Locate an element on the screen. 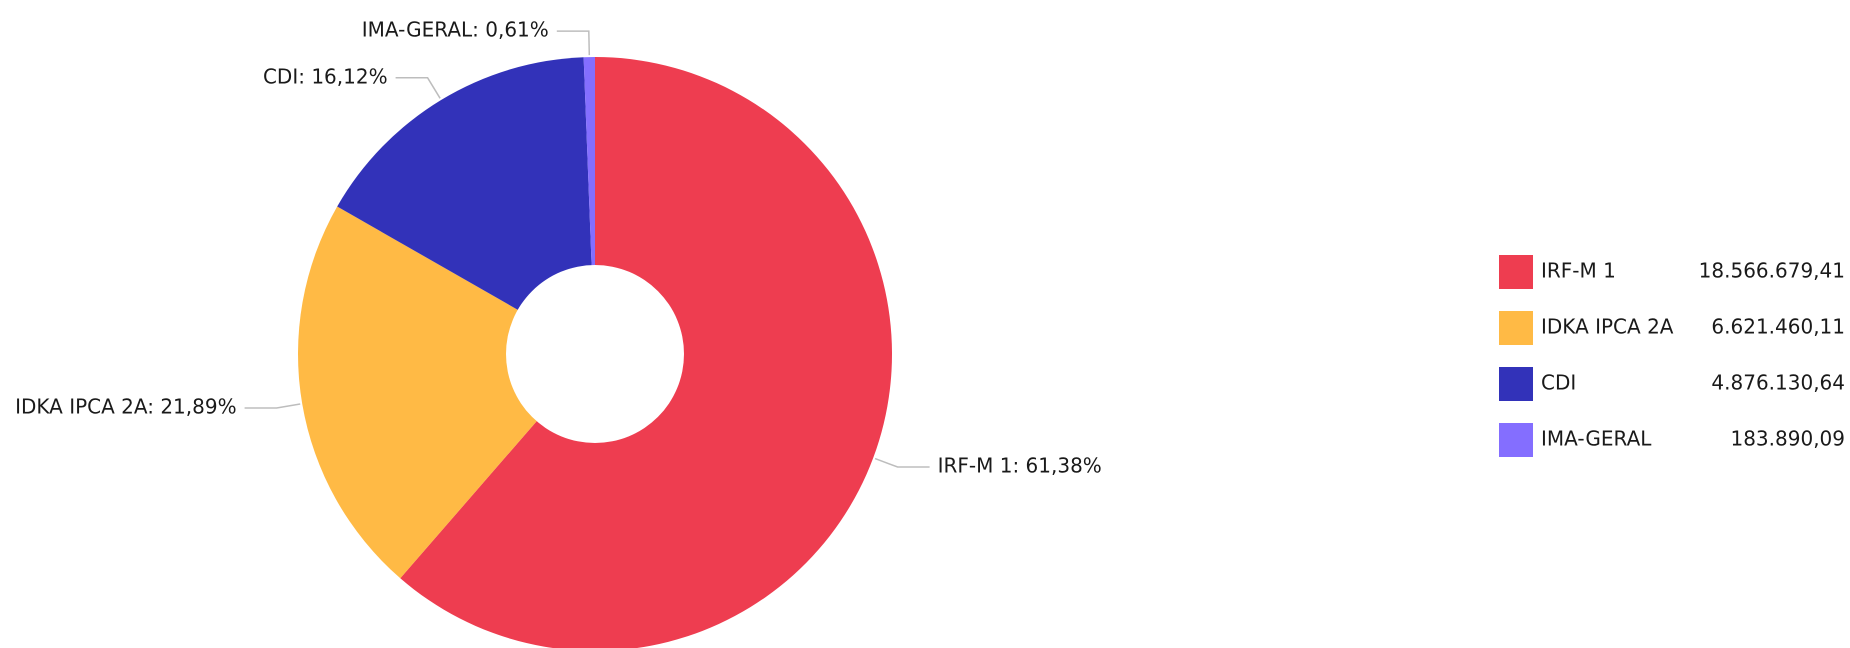 The width and height of the screenshot is (1850, 648). legend-value: 183.890,09 is located at coordinates (1787, 439).